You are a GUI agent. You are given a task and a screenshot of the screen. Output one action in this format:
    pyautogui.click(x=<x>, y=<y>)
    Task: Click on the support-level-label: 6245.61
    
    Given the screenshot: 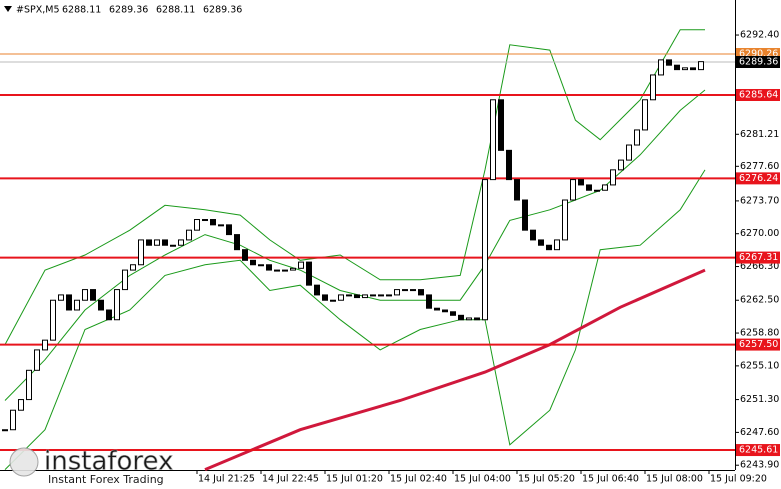 What is the action you would take?
    pyautogui.click(x=758, y=450)
    